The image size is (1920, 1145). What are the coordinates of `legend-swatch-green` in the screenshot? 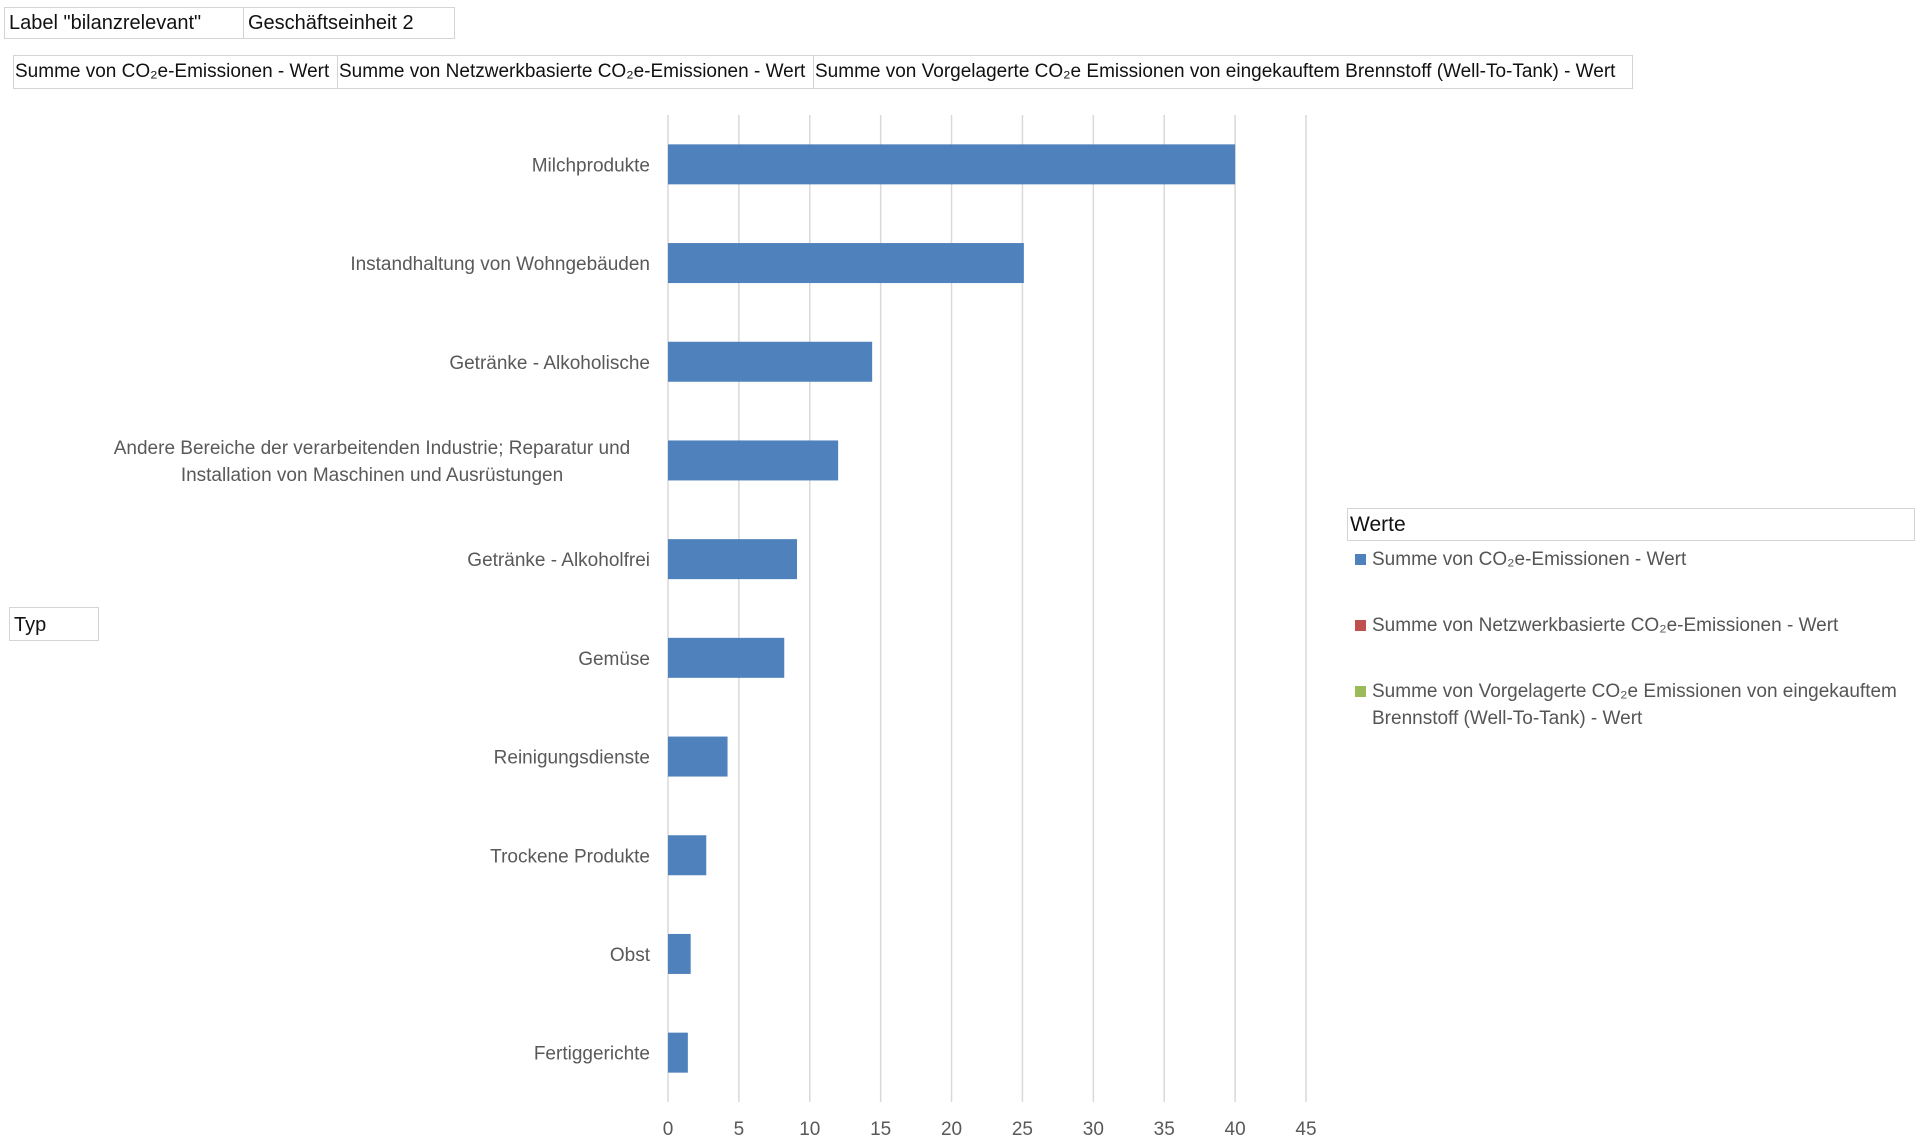 It's located at (1360, 691).